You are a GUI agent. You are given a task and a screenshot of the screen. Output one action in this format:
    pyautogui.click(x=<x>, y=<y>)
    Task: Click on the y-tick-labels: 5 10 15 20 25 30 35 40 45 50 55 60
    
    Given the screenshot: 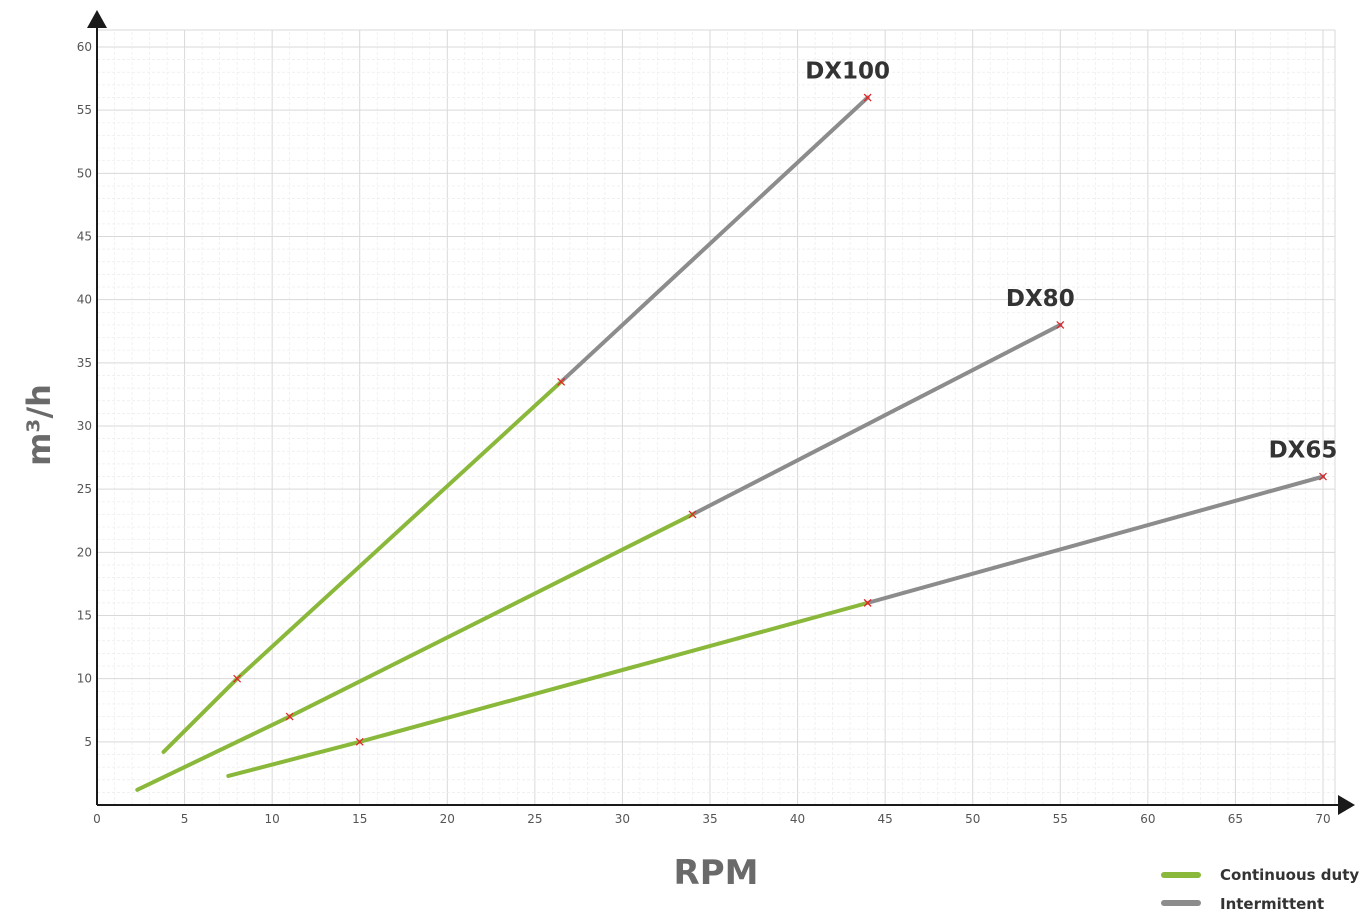 What is the action you would take?
    pyautogui.click(x=84, y=394)
    